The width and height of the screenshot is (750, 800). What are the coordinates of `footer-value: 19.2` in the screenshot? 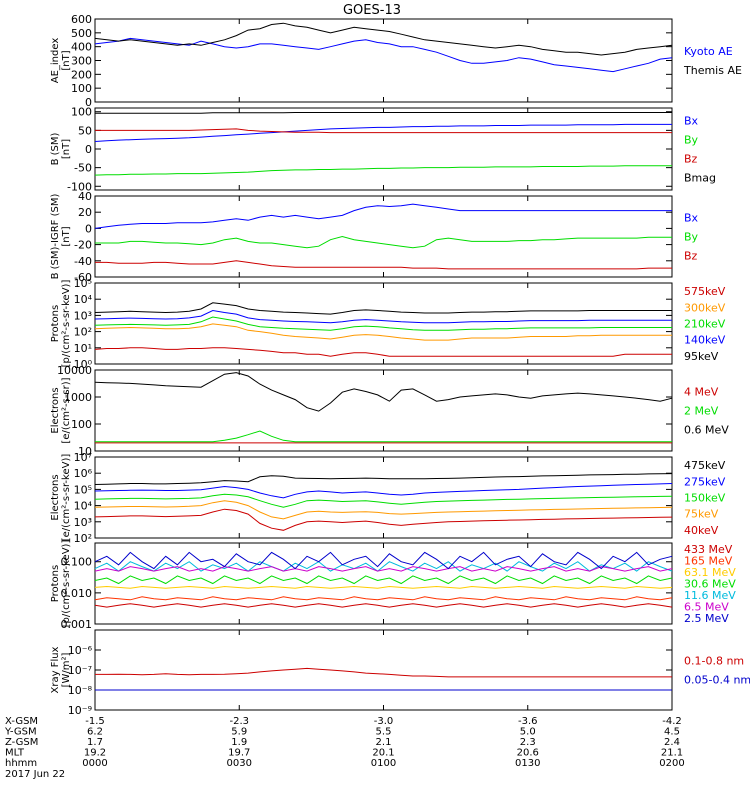 It's located at (95, 753).